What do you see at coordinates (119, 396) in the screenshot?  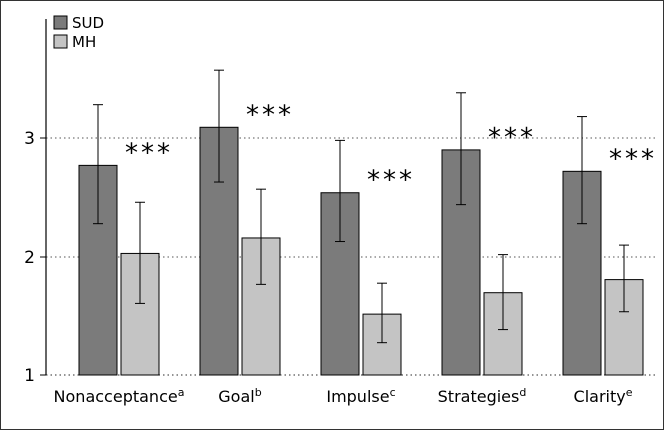 I see `x-tick-label: Nonacceptancea` at bounding box center [119, 396].